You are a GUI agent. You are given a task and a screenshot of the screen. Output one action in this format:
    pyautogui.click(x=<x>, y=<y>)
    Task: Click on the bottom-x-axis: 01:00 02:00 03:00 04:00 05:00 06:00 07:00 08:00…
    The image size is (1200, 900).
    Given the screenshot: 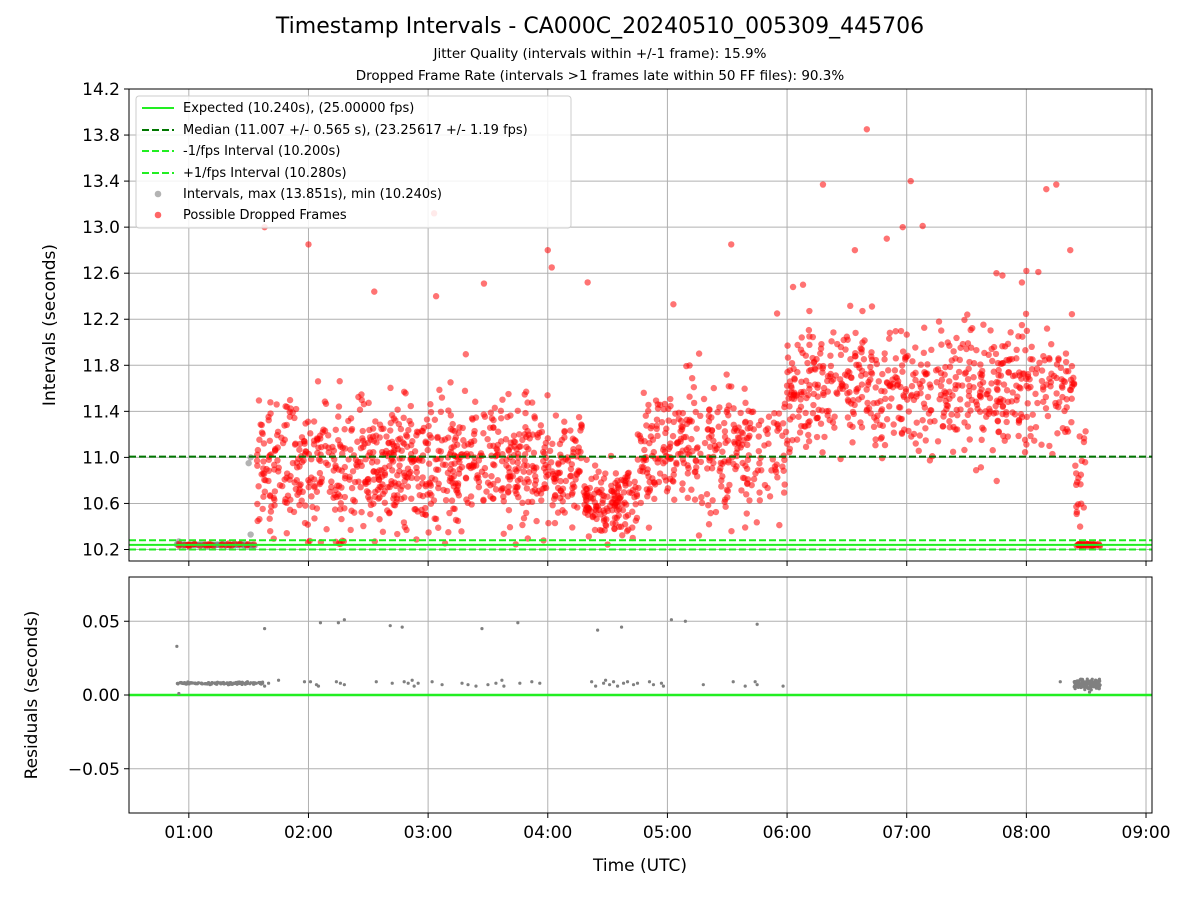 What is the action you would take?
    pyautogui.click(x=667, y=828)
    